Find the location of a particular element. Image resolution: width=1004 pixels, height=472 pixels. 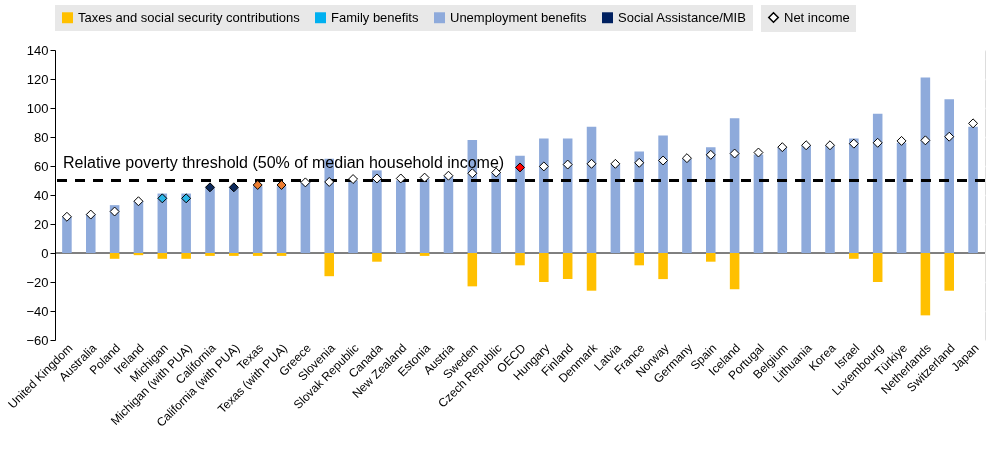

y-tick-label: 60 is located at coordinates (41, 166).